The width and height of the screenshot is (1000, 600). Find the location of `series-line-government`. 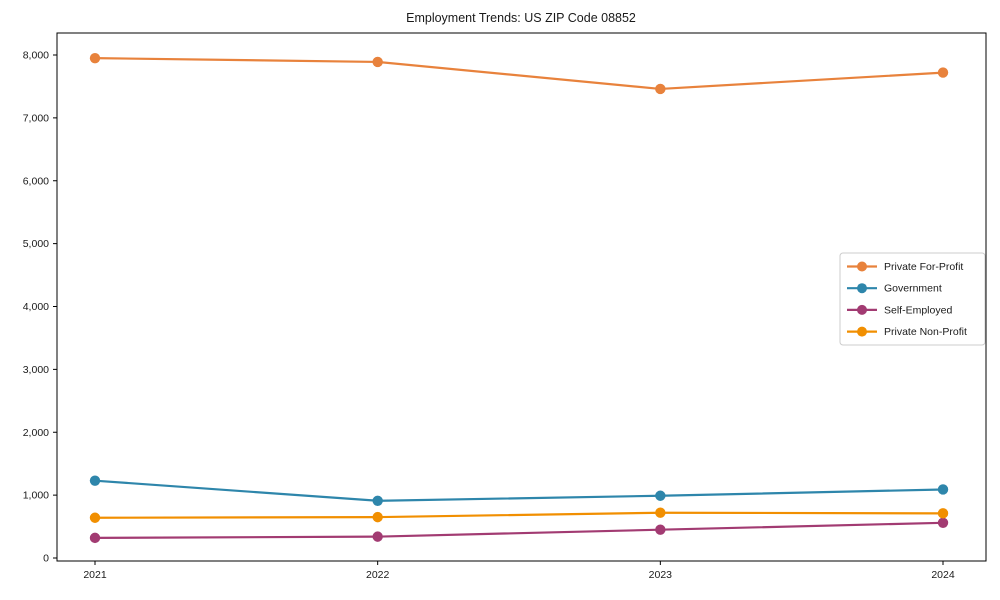

series-line-government is located at coordinates (519, 490).